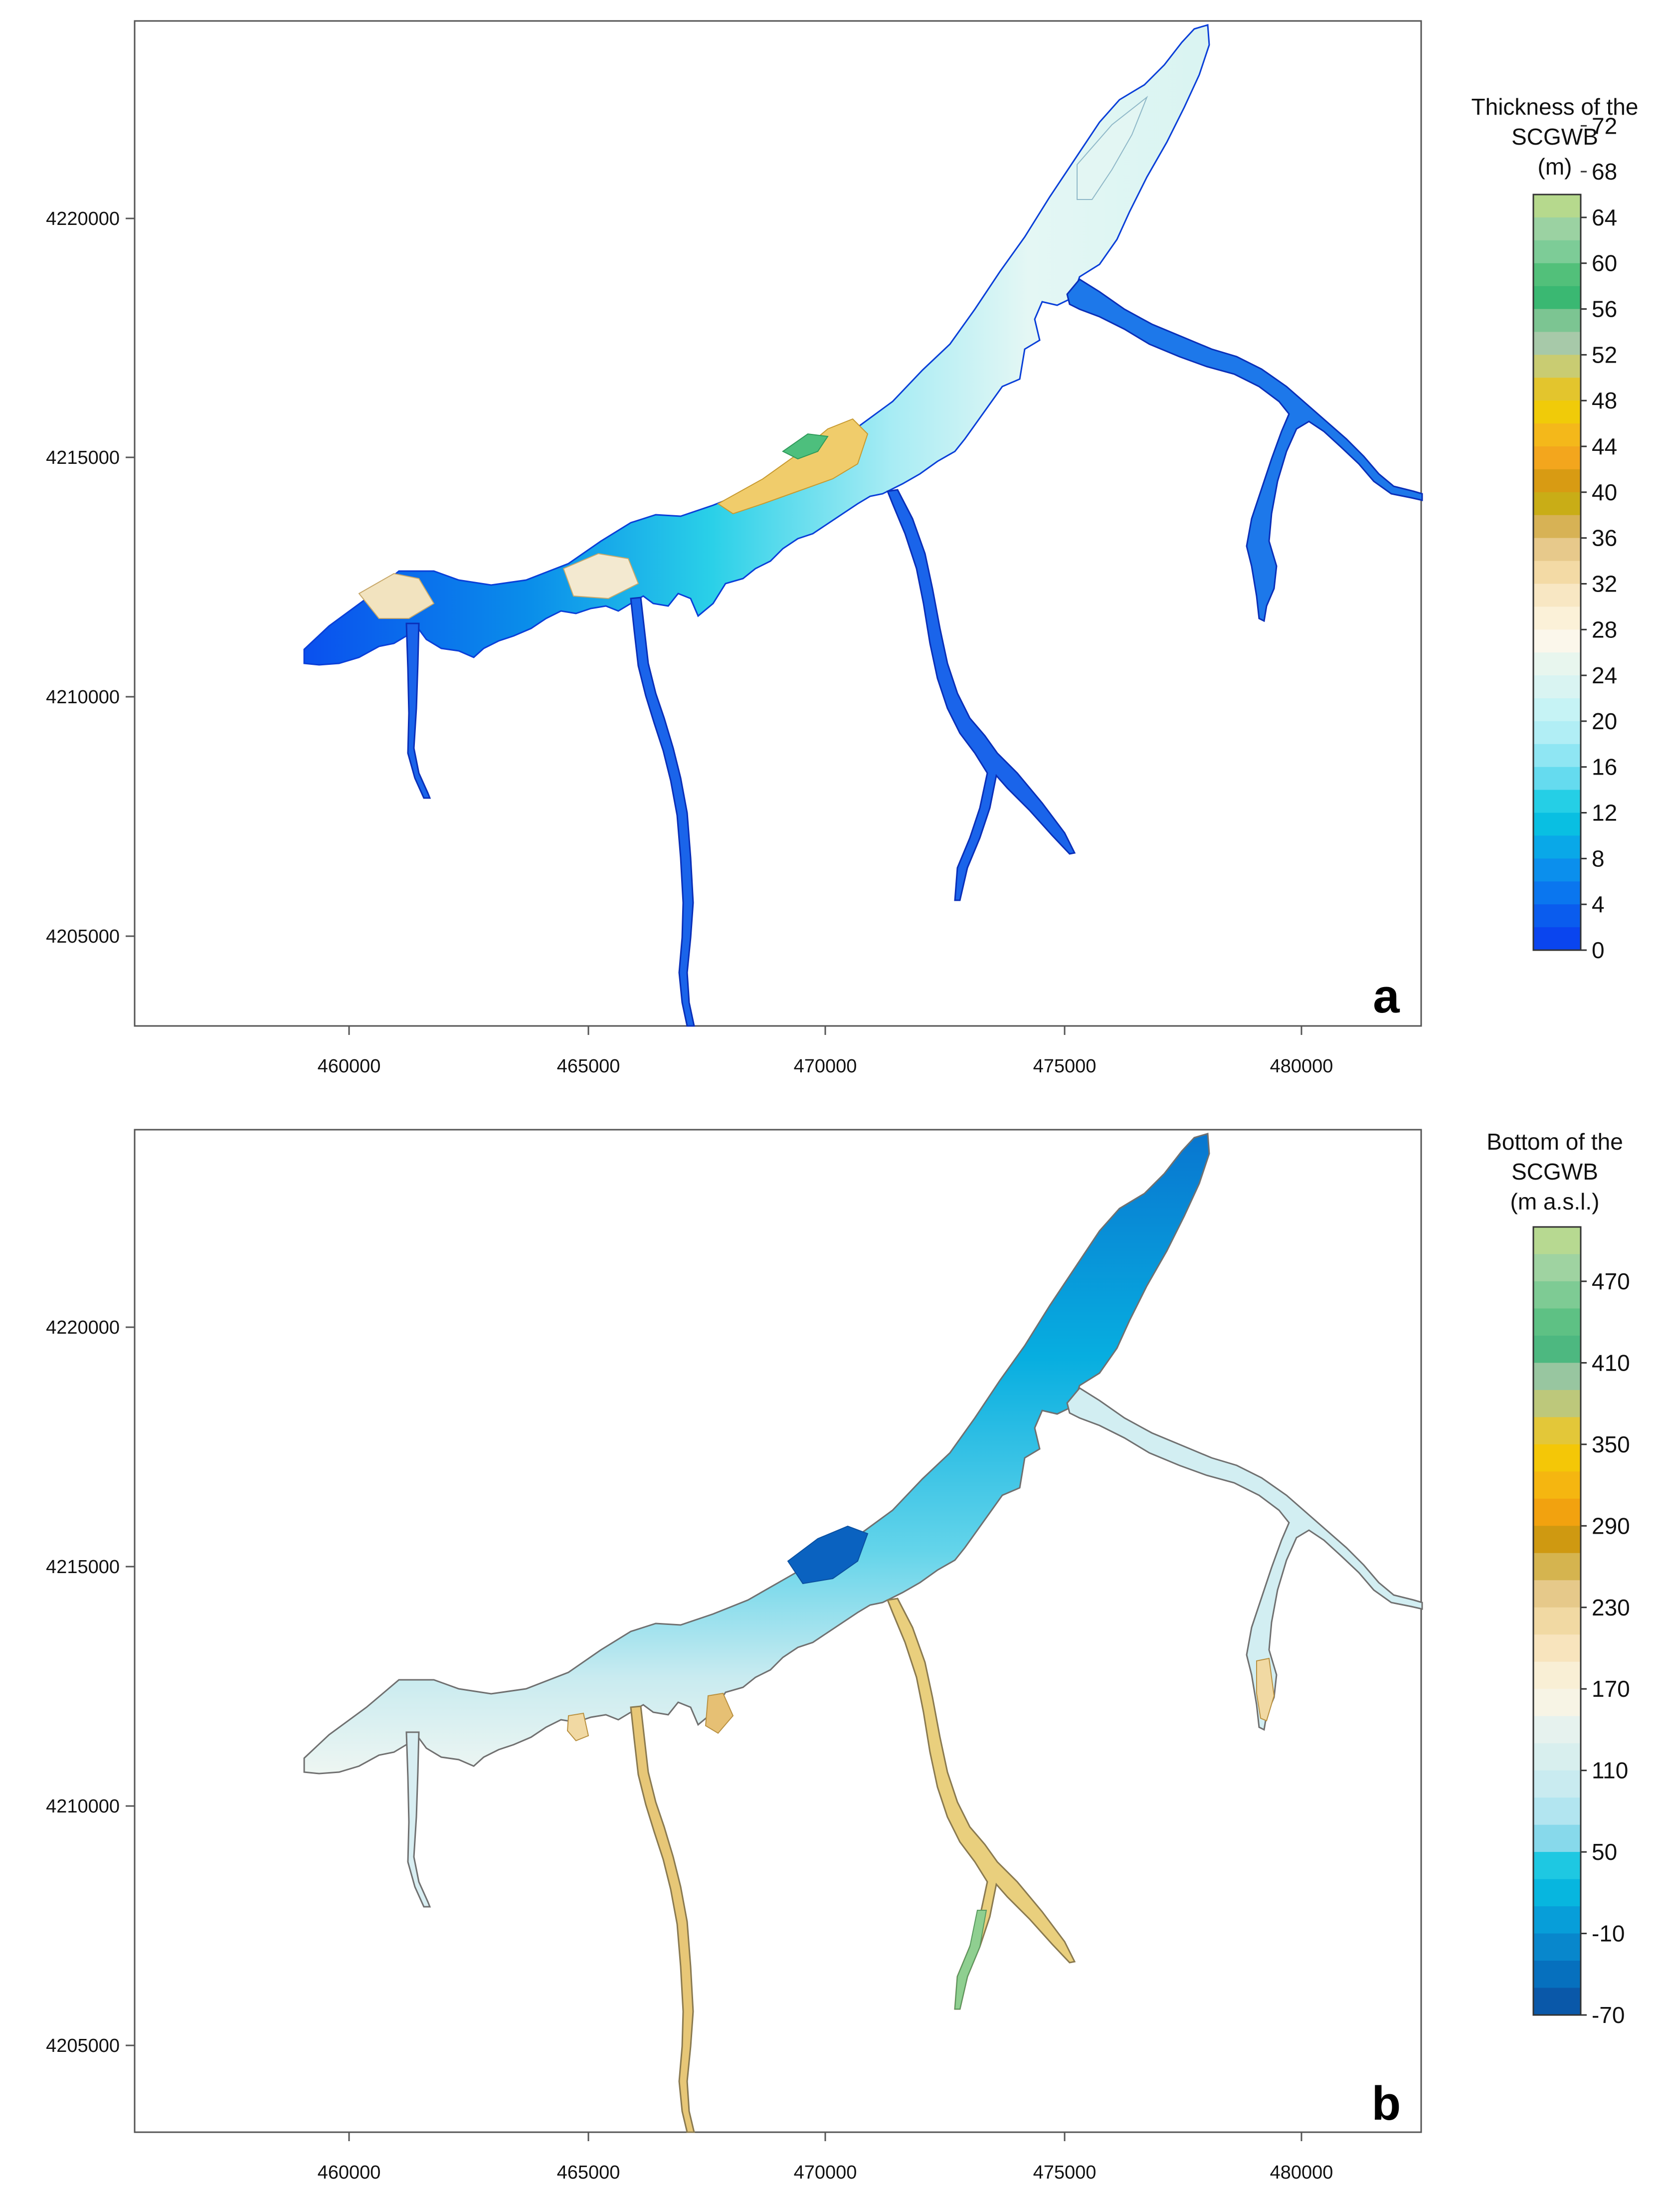  I want to click on panel-b-northeast-tail, so click(1265, 1689).